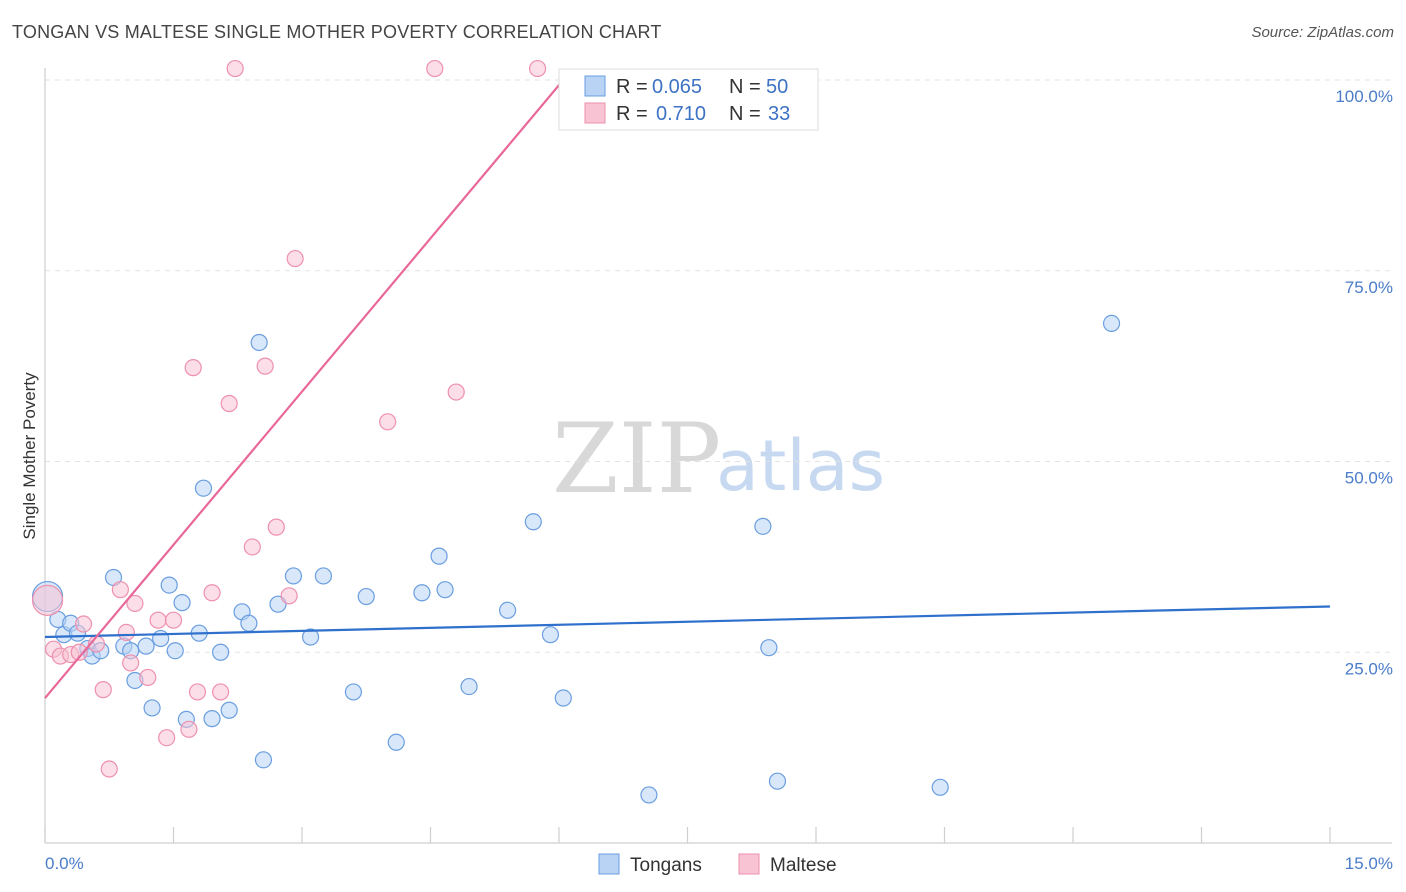 Image resolution: width=1406 pixels, height=892 pixels. What do you see at coordinates (609, 864) in the screenshot?
I see `bottom-legend-swatch-tongans` at bounding box center [609, 864].